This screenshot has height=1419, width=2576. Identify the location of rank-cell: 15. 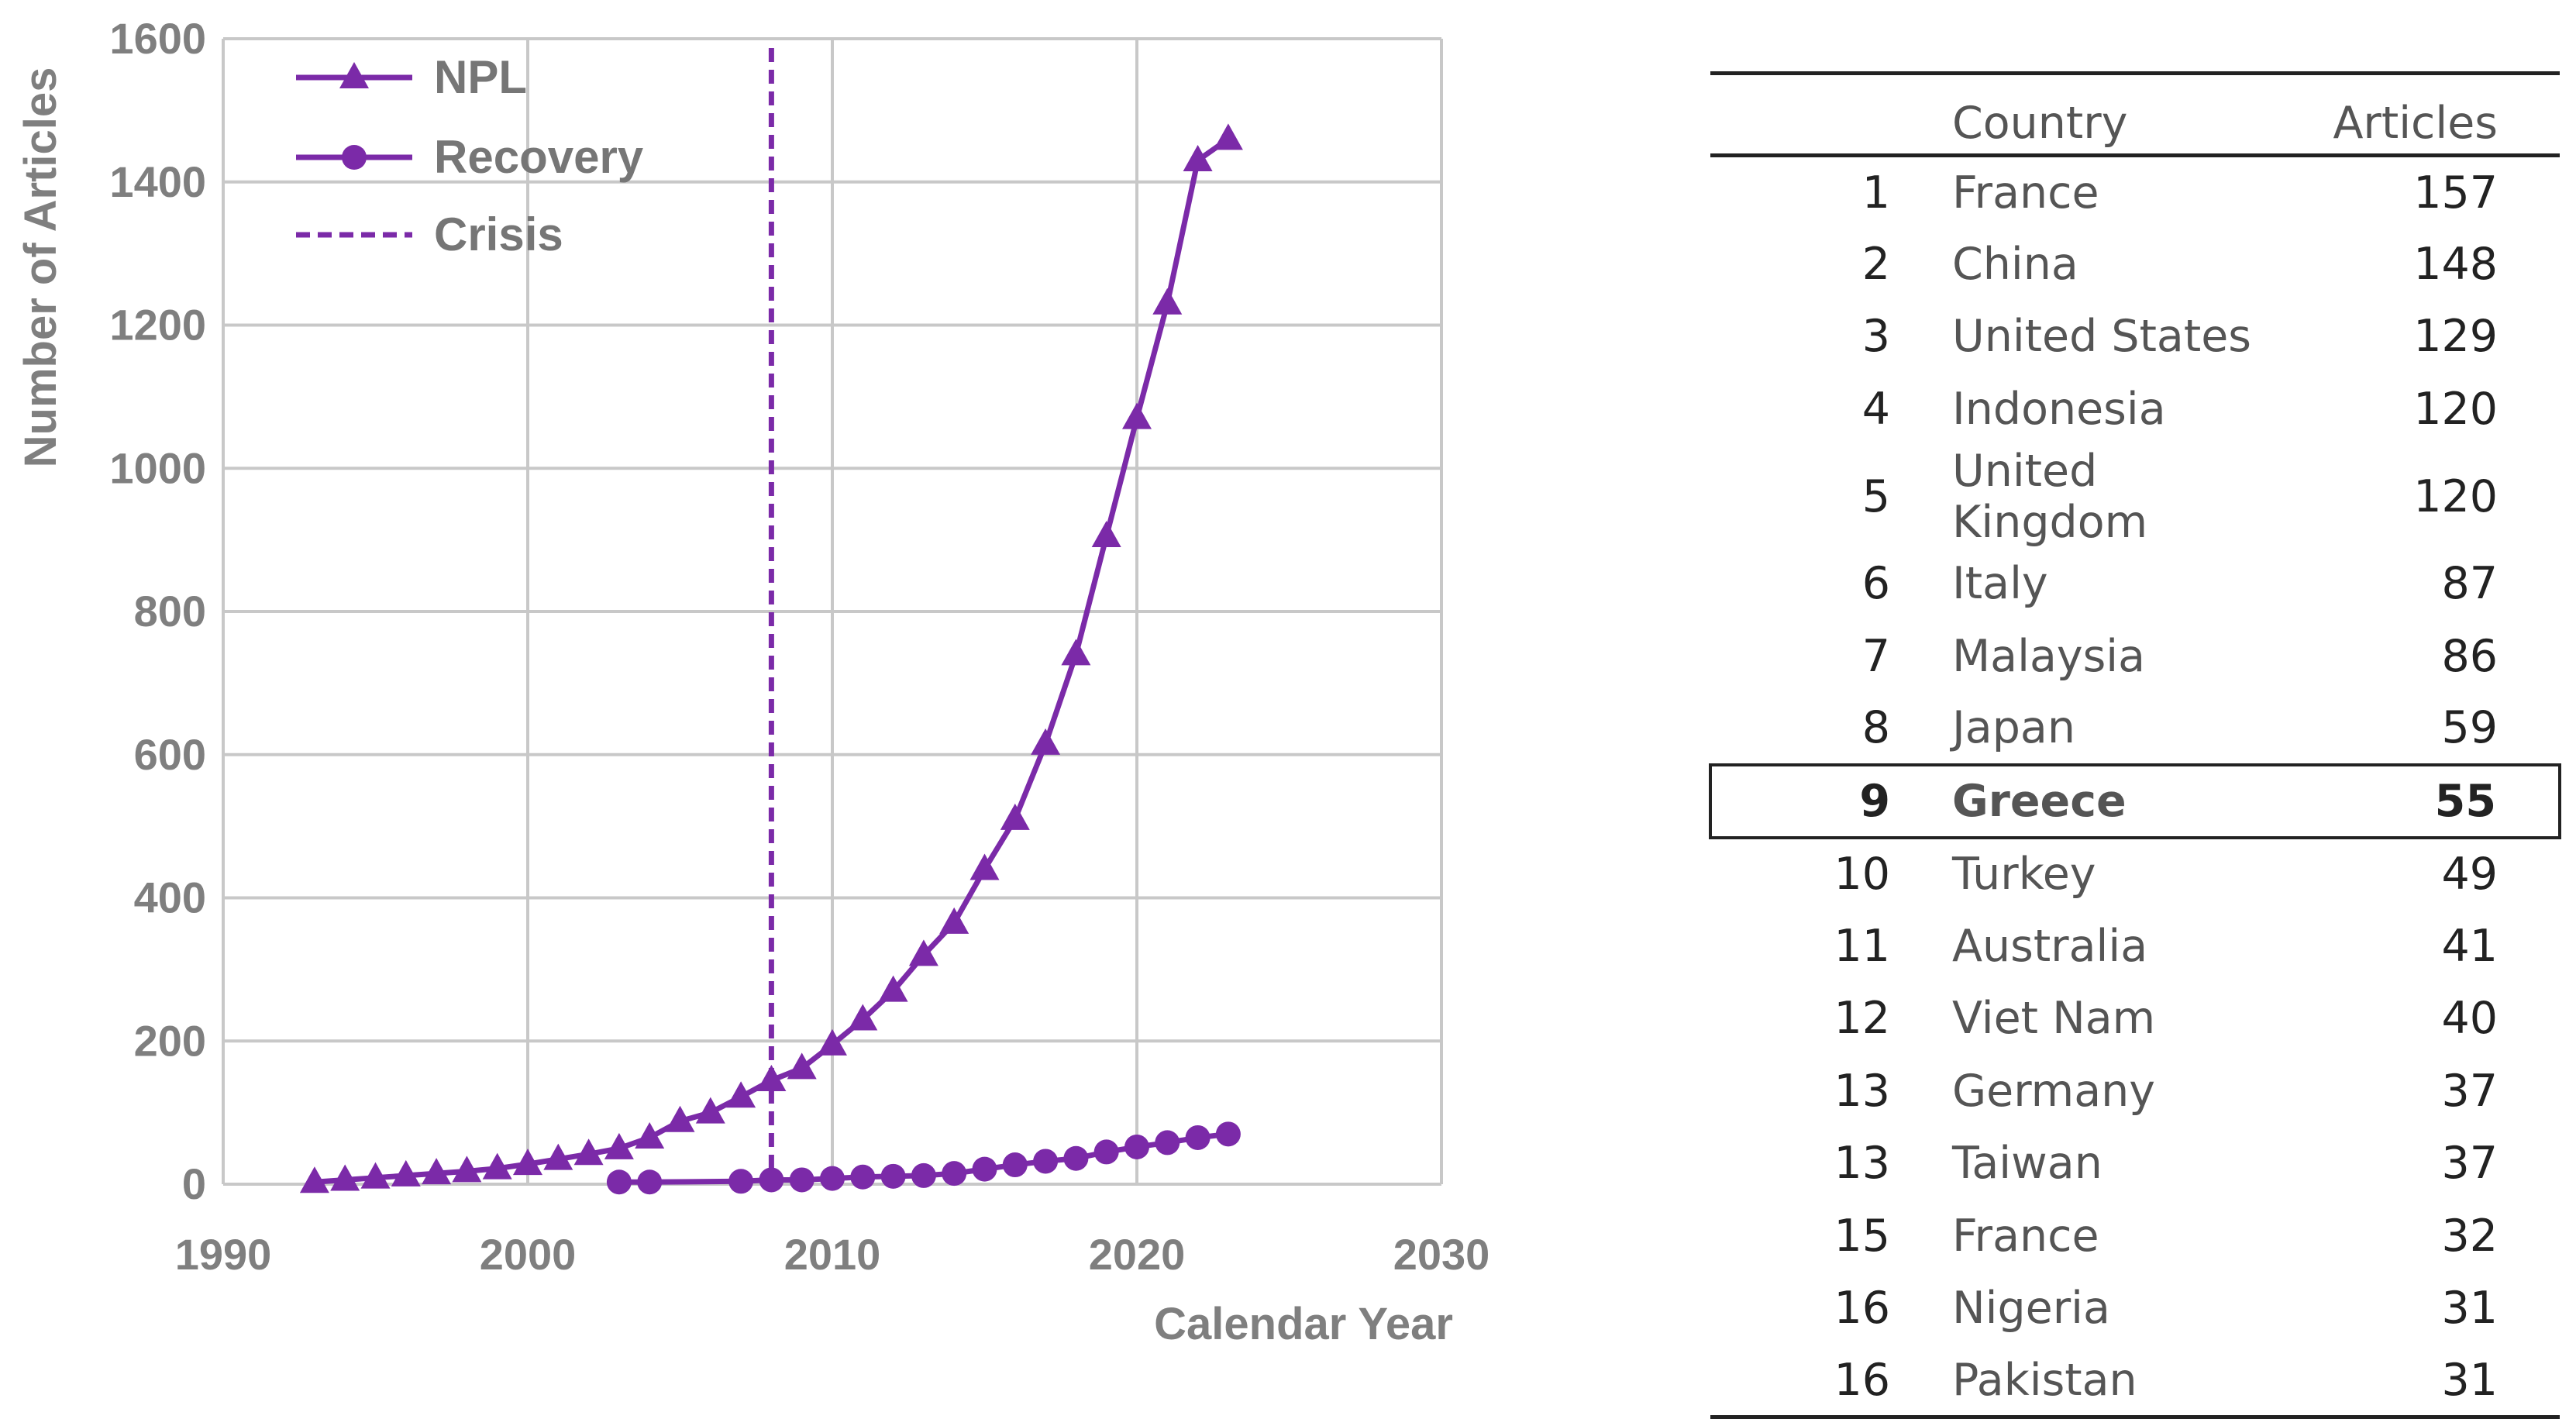
(1862, 1236).